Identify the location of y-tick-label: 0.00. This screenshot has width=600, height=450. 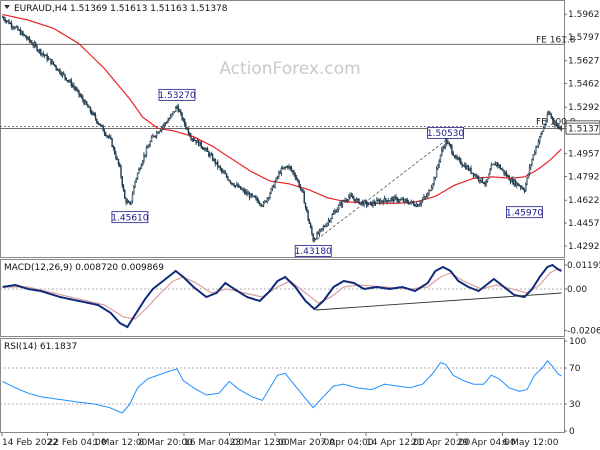
(577, 290).